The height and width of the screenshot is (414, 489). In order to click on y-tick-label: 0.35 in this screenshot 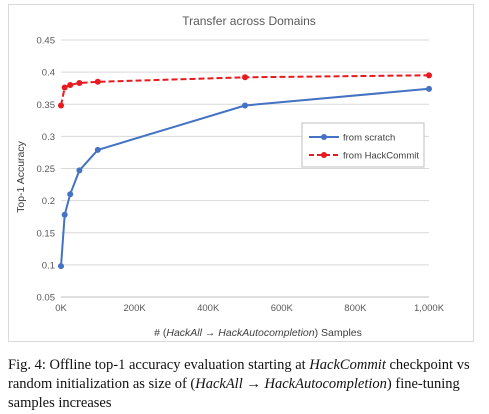, I will do `click(46, 105)`.